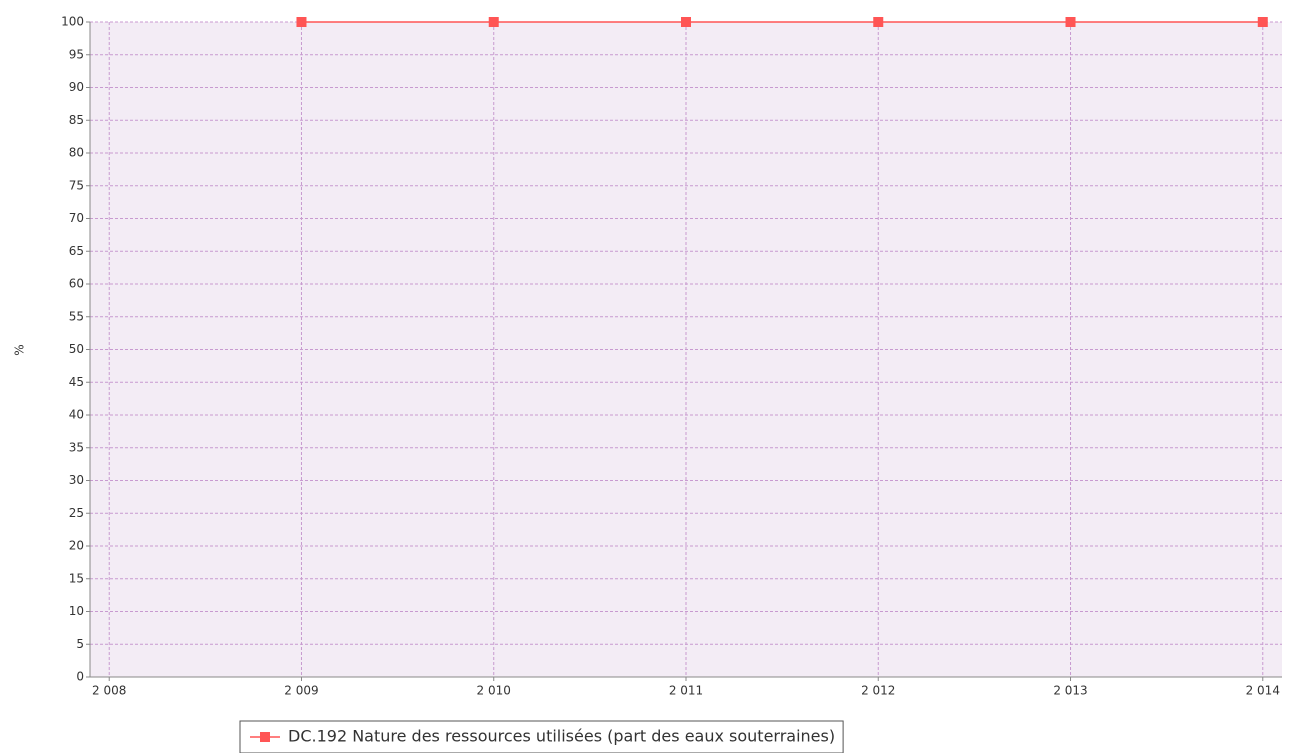 The width and height of the screenshot is (1289, 753). I want to click on y-tick-label: 60, so click(76, 284).